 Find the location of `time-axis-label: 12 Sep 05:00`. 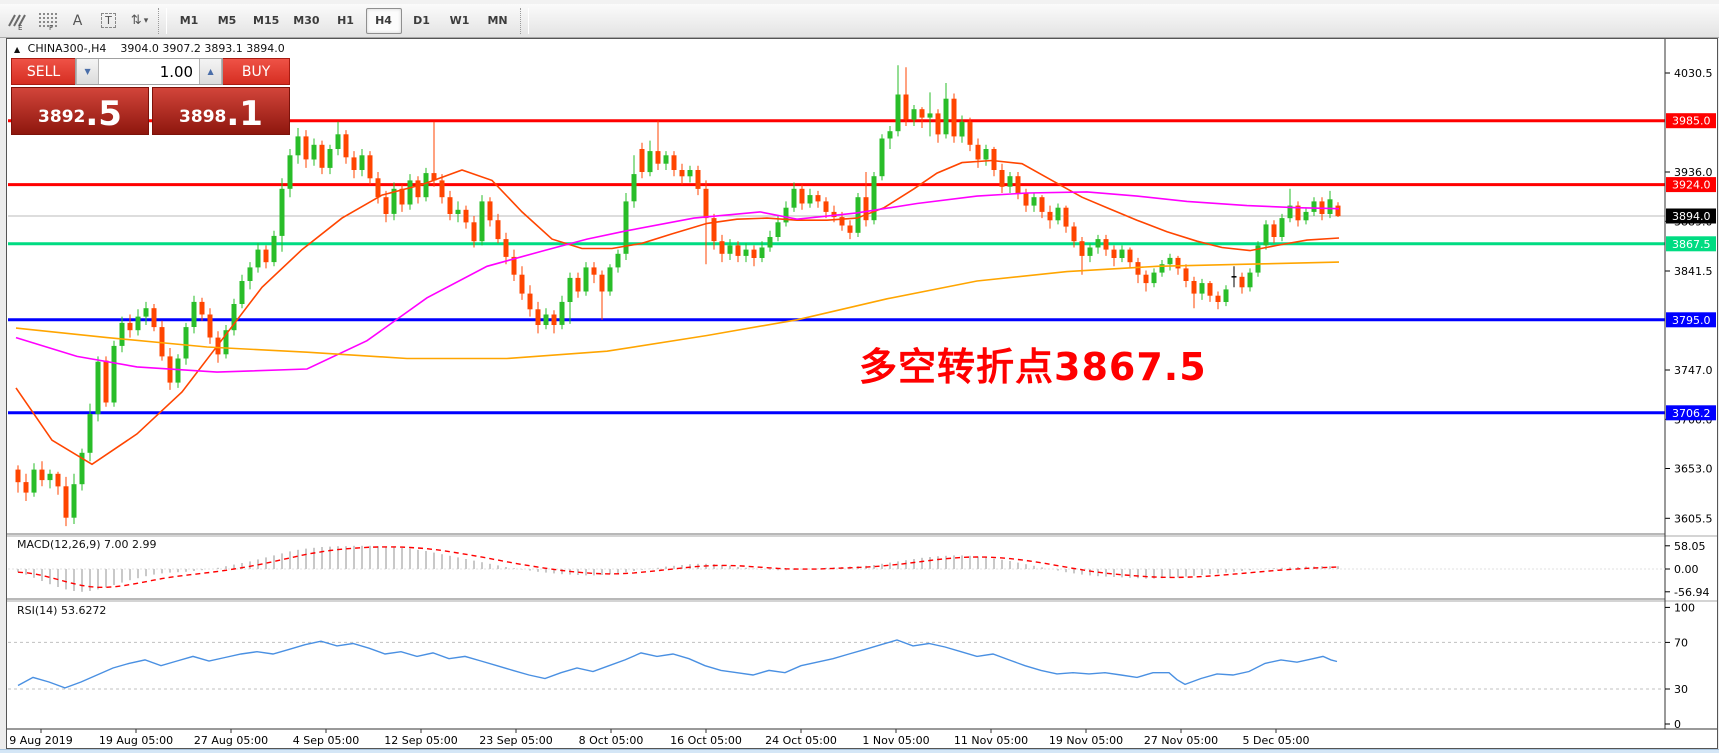

time-axis-label: 12 Sep 05:00 is located at coordinates (420, 740).